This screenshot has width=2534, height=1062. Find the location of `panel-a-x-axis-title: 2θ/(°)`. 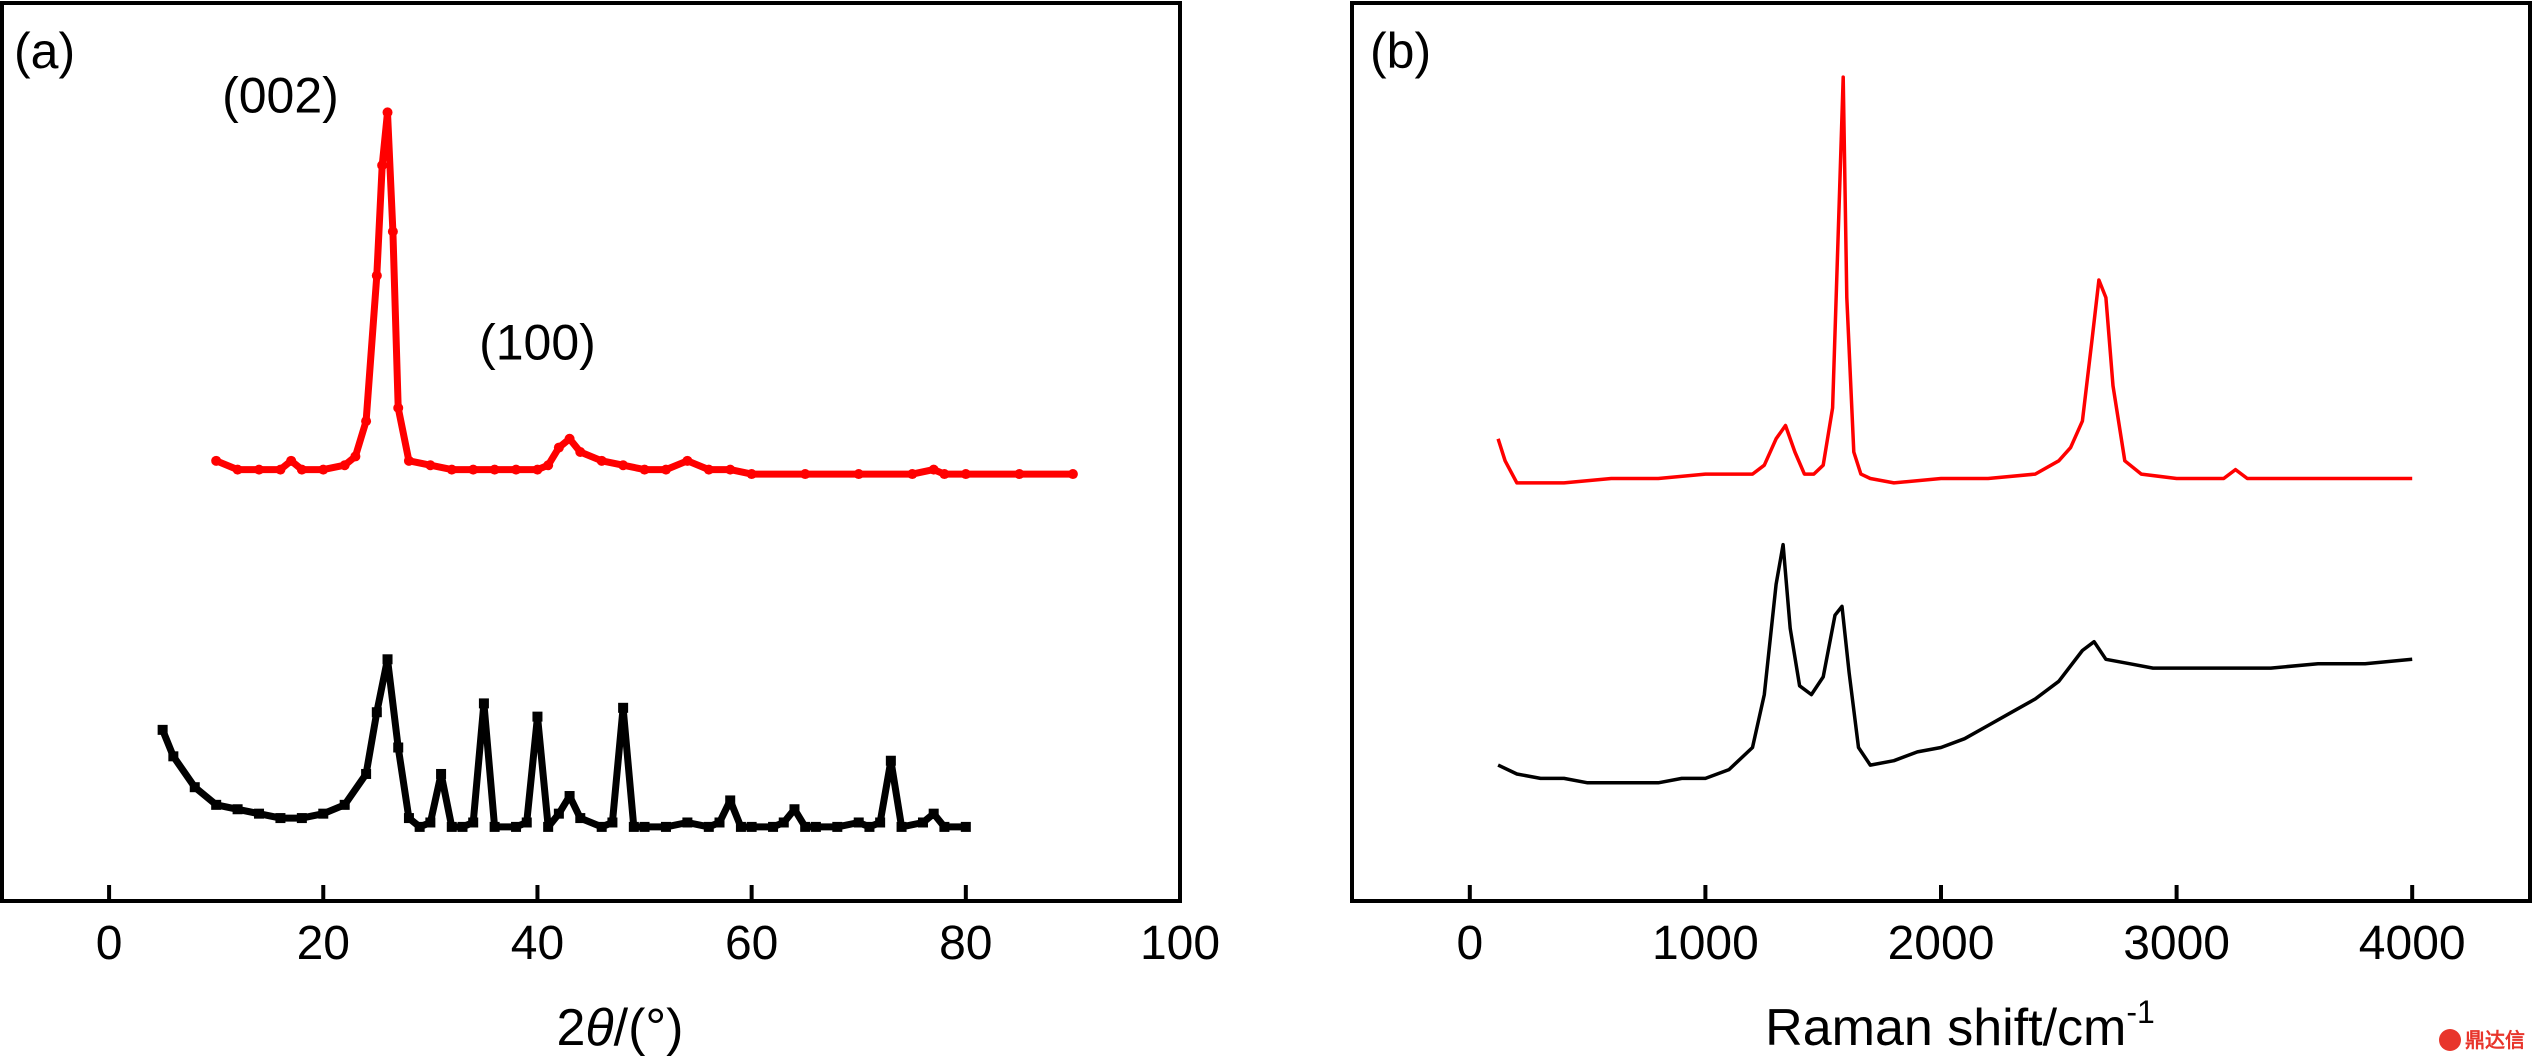

panel-a-x-axis-title: 2θ/(°) is located at coordinates (619, 1028).